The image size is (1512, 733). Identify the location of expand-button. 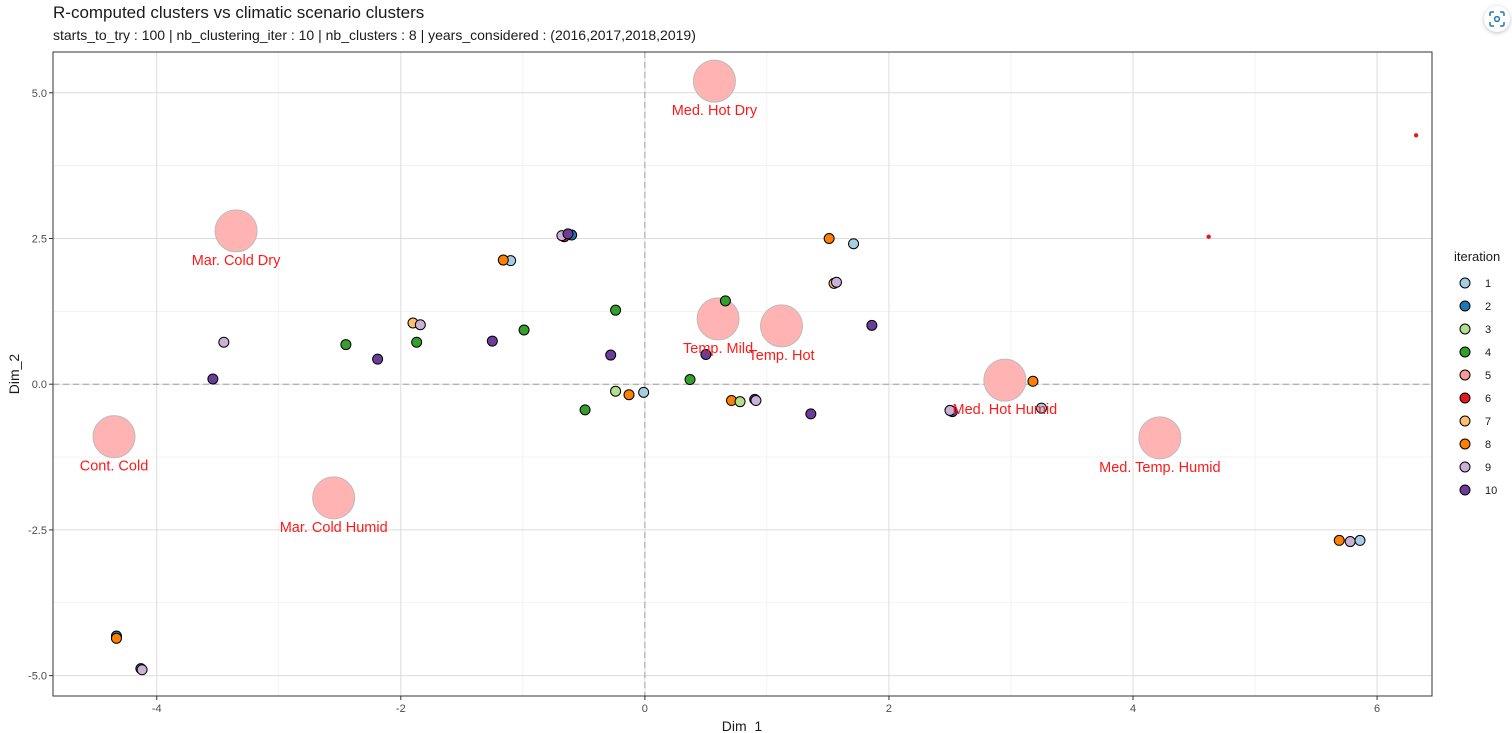
(1497, 19).